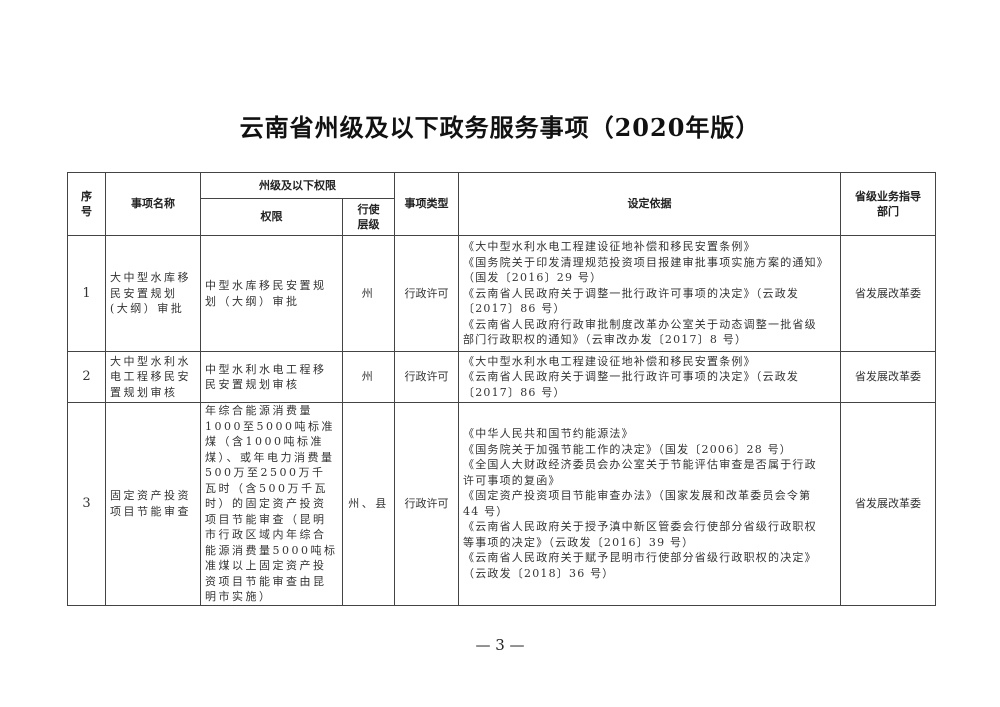 This screenshot has height=707, width=1000. What do you see at coordinates (271, 377) in the screenshot?
I see `row-authority: 中型水利水电工程移民安置规划审核` at bounding box center [271, 377].